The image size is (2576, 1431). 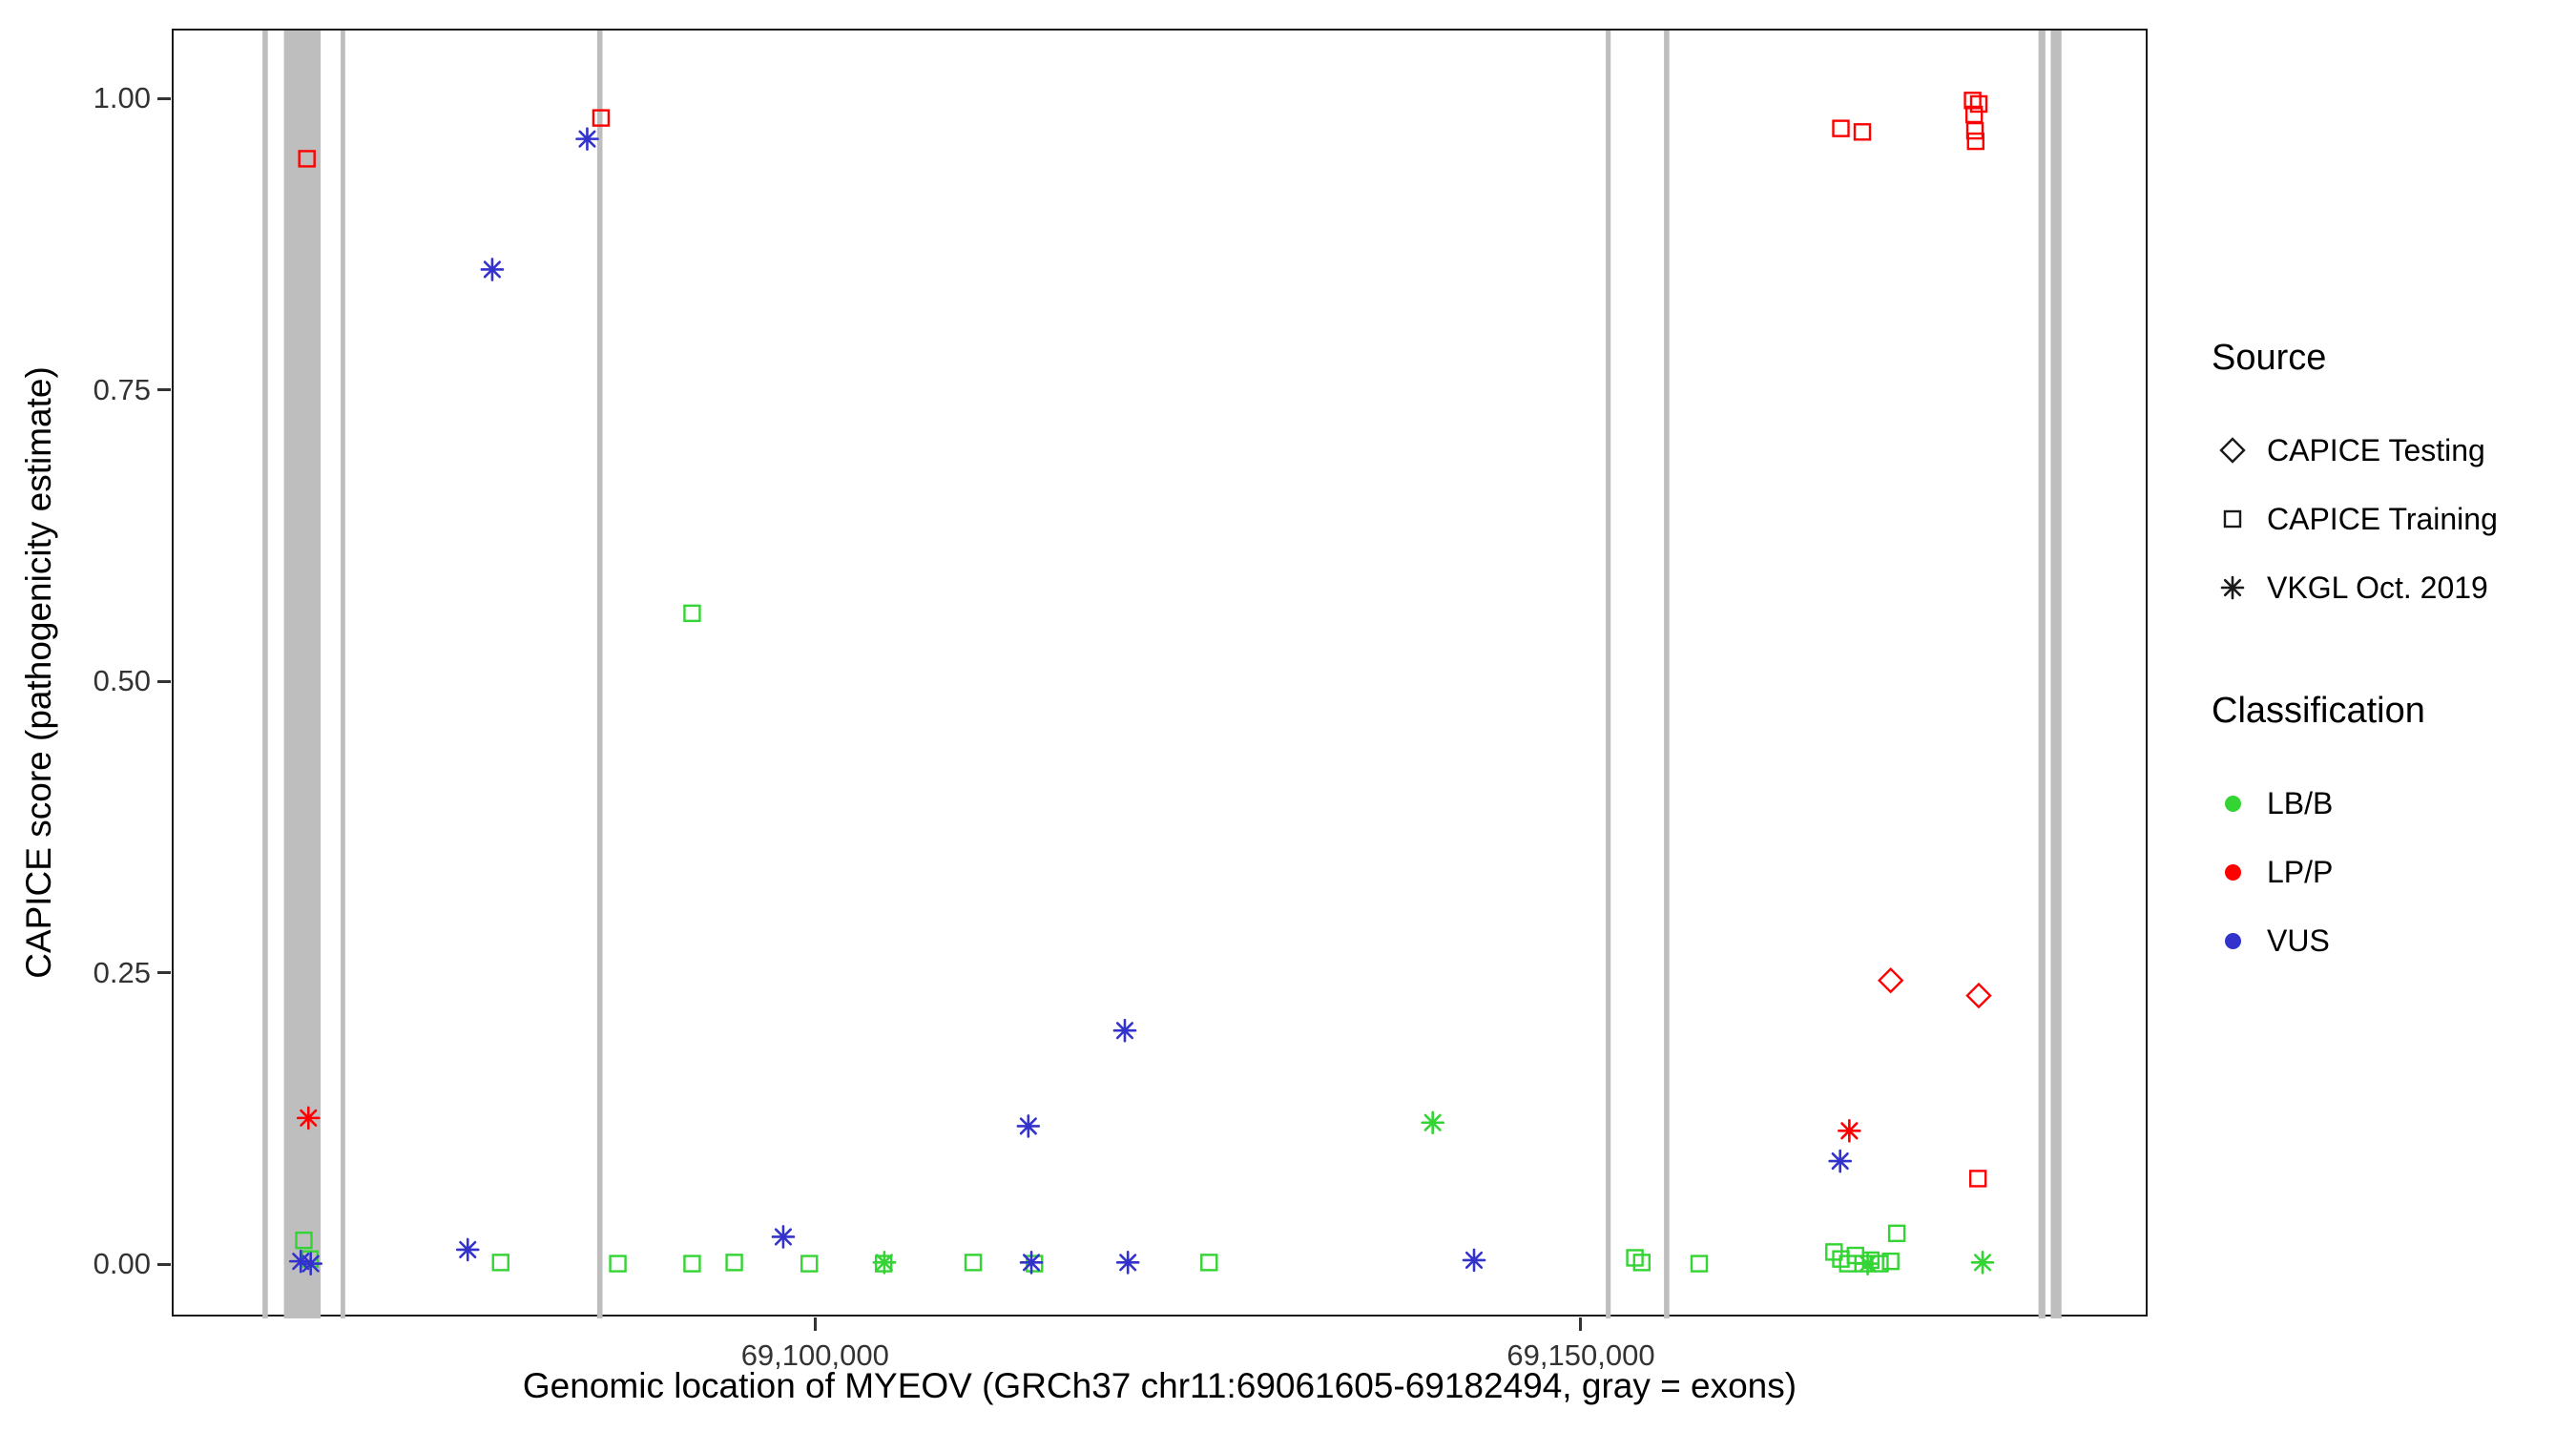 I want to click on legend-item-label: LB/B, so click(x=2300, y=802).